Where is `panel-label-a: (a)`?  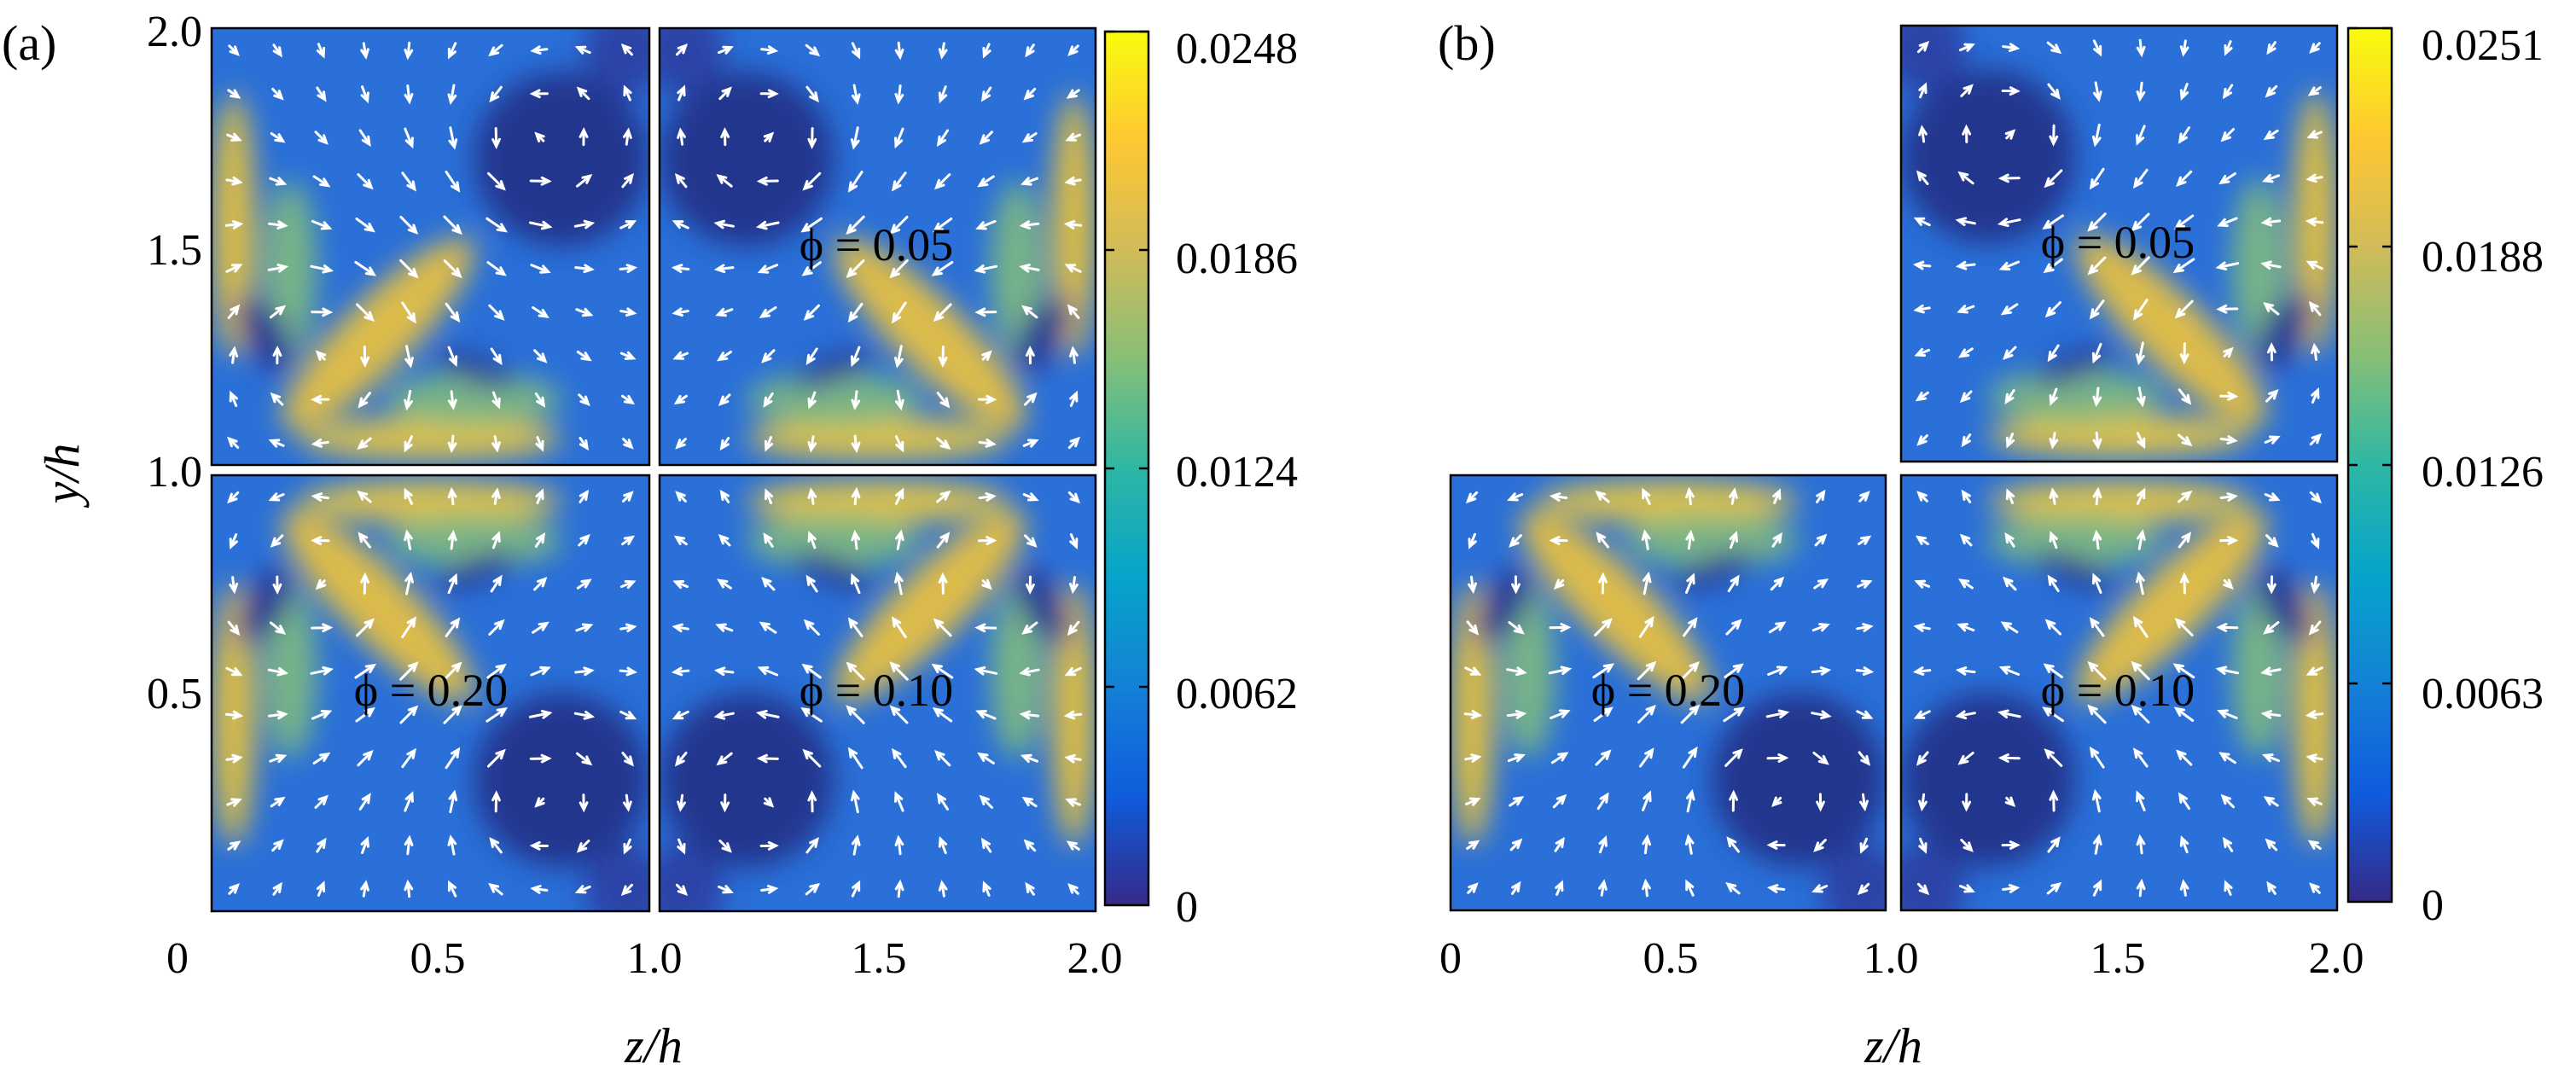 panel-label-a: (a) is located at coordinates (29, 43).